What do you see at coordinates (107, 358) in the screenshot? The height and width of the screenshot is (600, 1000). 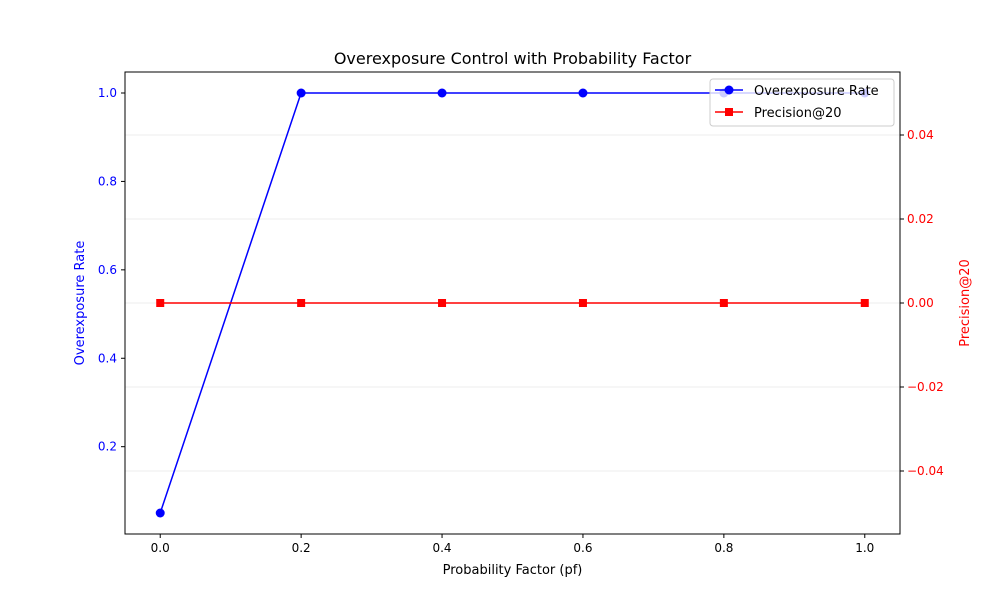 I see `y-left-tick-label: 0.4` at bounding box center [107, 358].